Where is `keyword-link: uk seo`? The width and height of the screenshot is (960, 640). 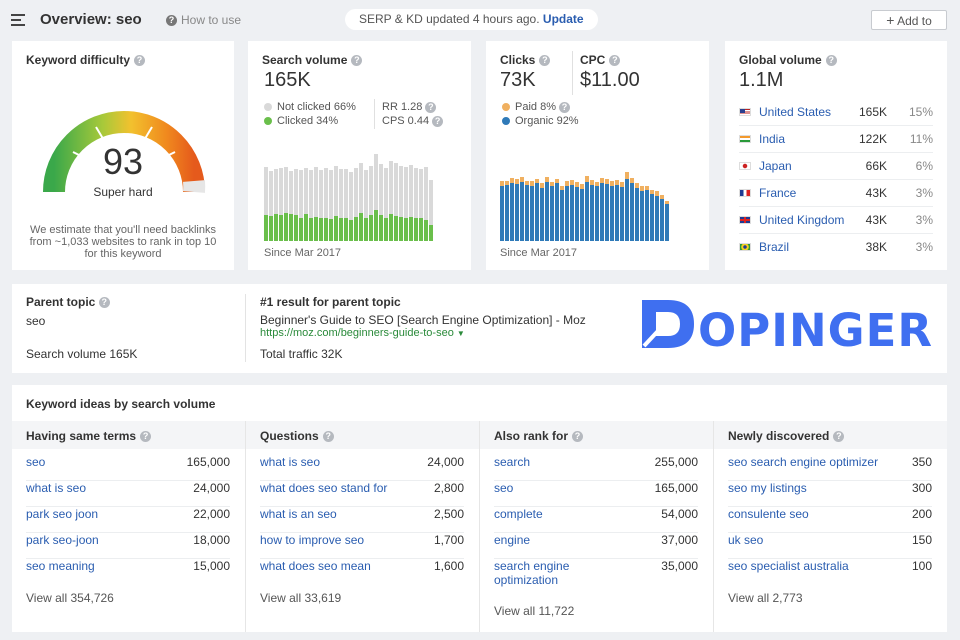 keyword-link: uk seo is located at coordinates (746, 540).